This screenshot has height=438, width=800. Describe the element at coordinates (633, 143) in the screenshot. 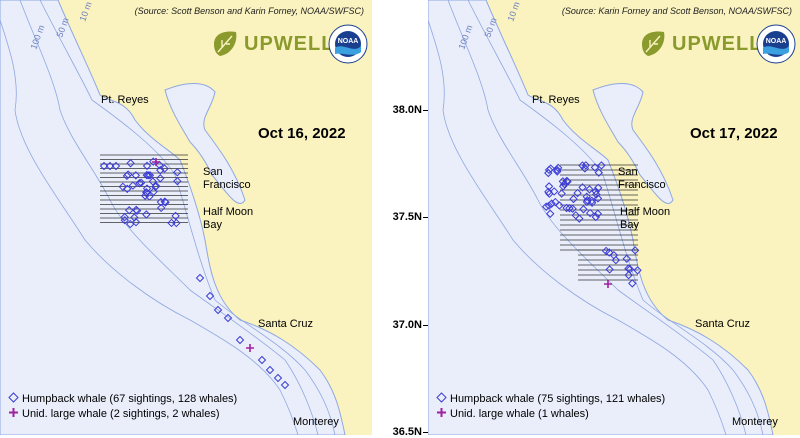

I see `bay` at that location.